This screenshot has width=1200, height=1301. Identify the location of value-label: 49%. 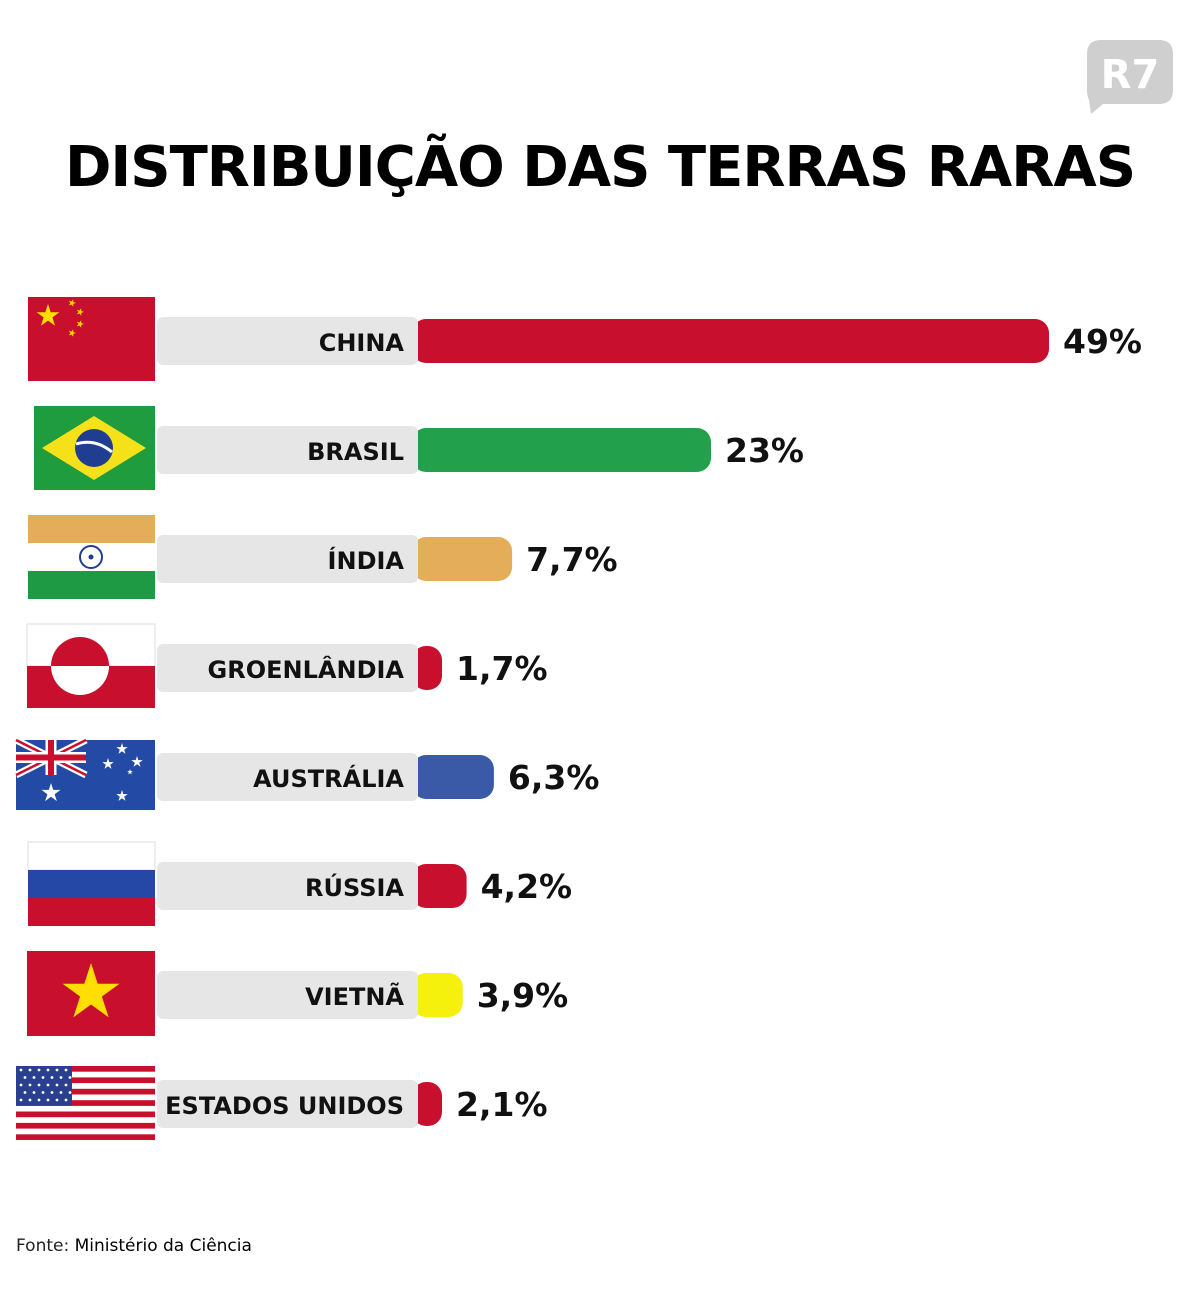
(1102, 341).